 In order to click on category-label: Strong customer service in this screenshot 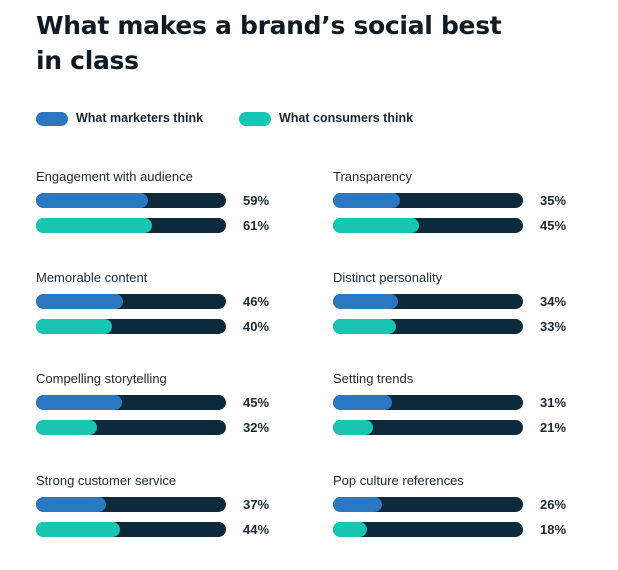, I will do `click(106, 480)`.